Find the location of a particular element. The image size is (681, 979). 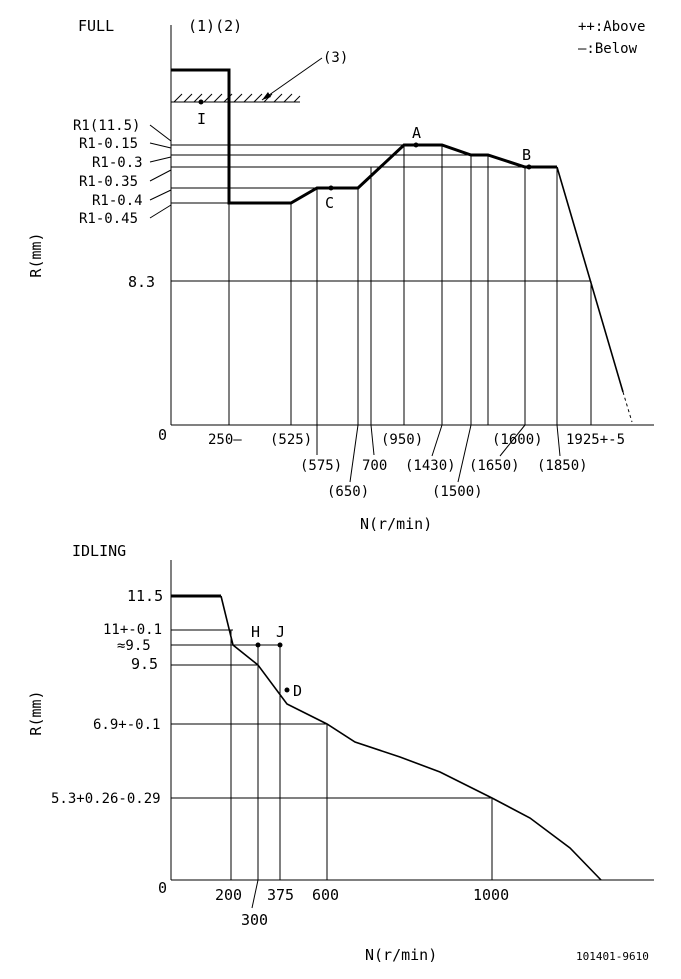

full-origin: 0 is located at coordinates (162, 435).